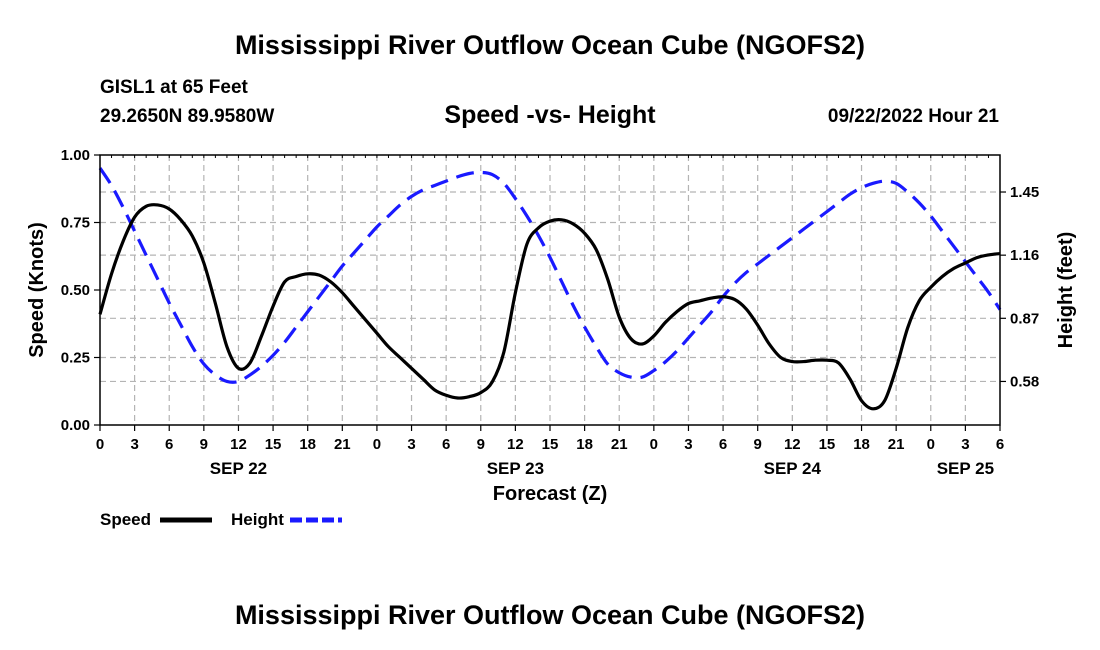 The height and width of the screenshot is (650, 1100). I want to click on station-label: GISL1 at 65 Feet, so click(174, 87).